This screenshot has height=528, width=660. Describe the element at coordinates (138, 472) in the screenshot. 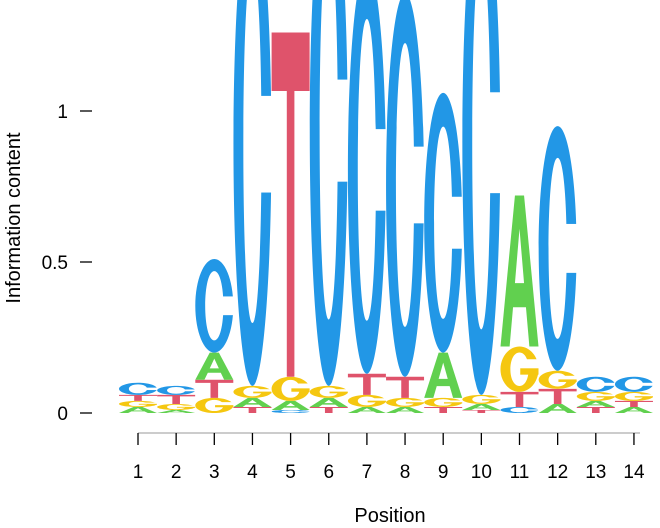

I see `x-tick-label: 1` at that location.